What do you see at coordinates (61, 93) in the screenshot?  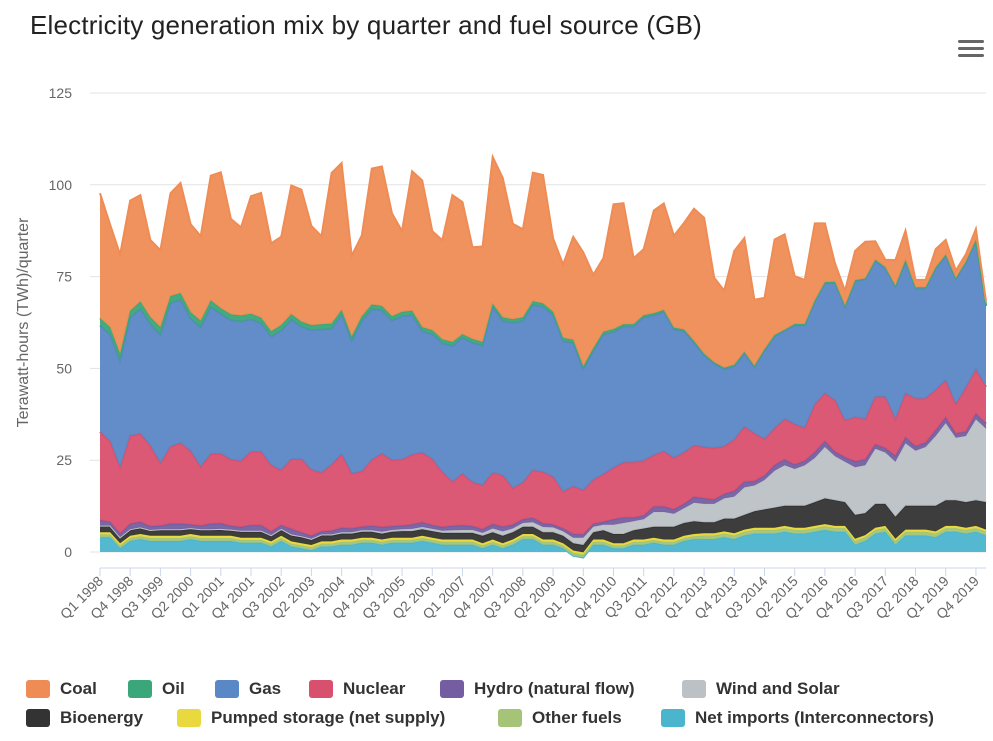 I see `y-tick-label: 125` at bounding box center [61, 93].